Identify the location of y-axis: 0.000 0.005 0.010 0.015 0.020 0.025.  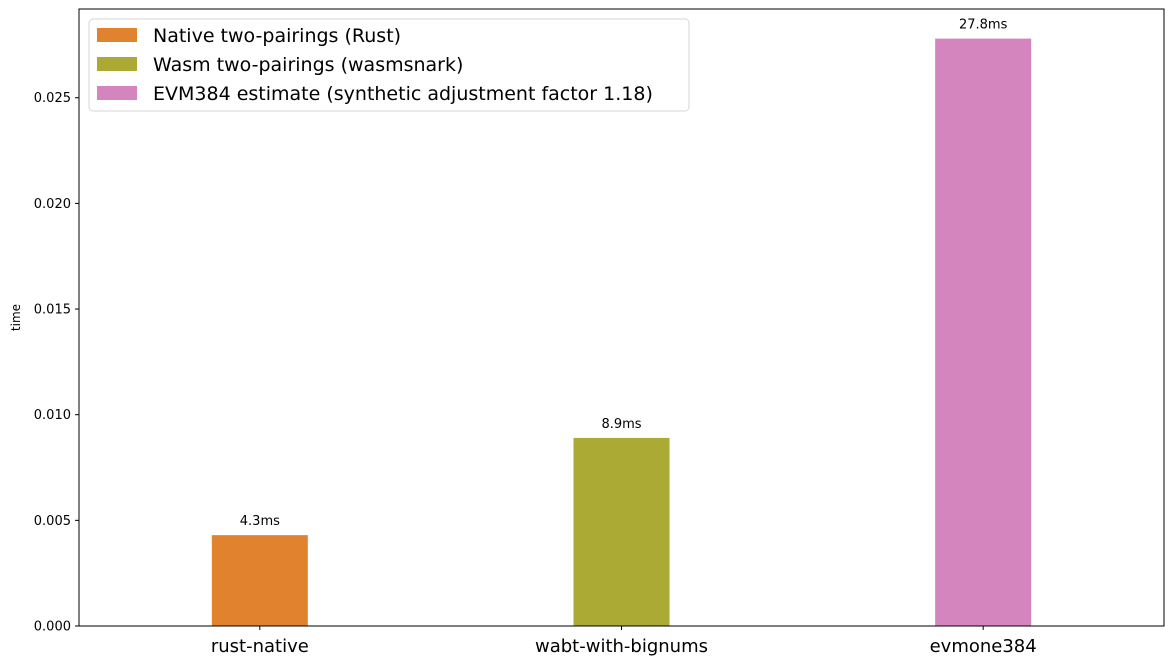
(56, 363).